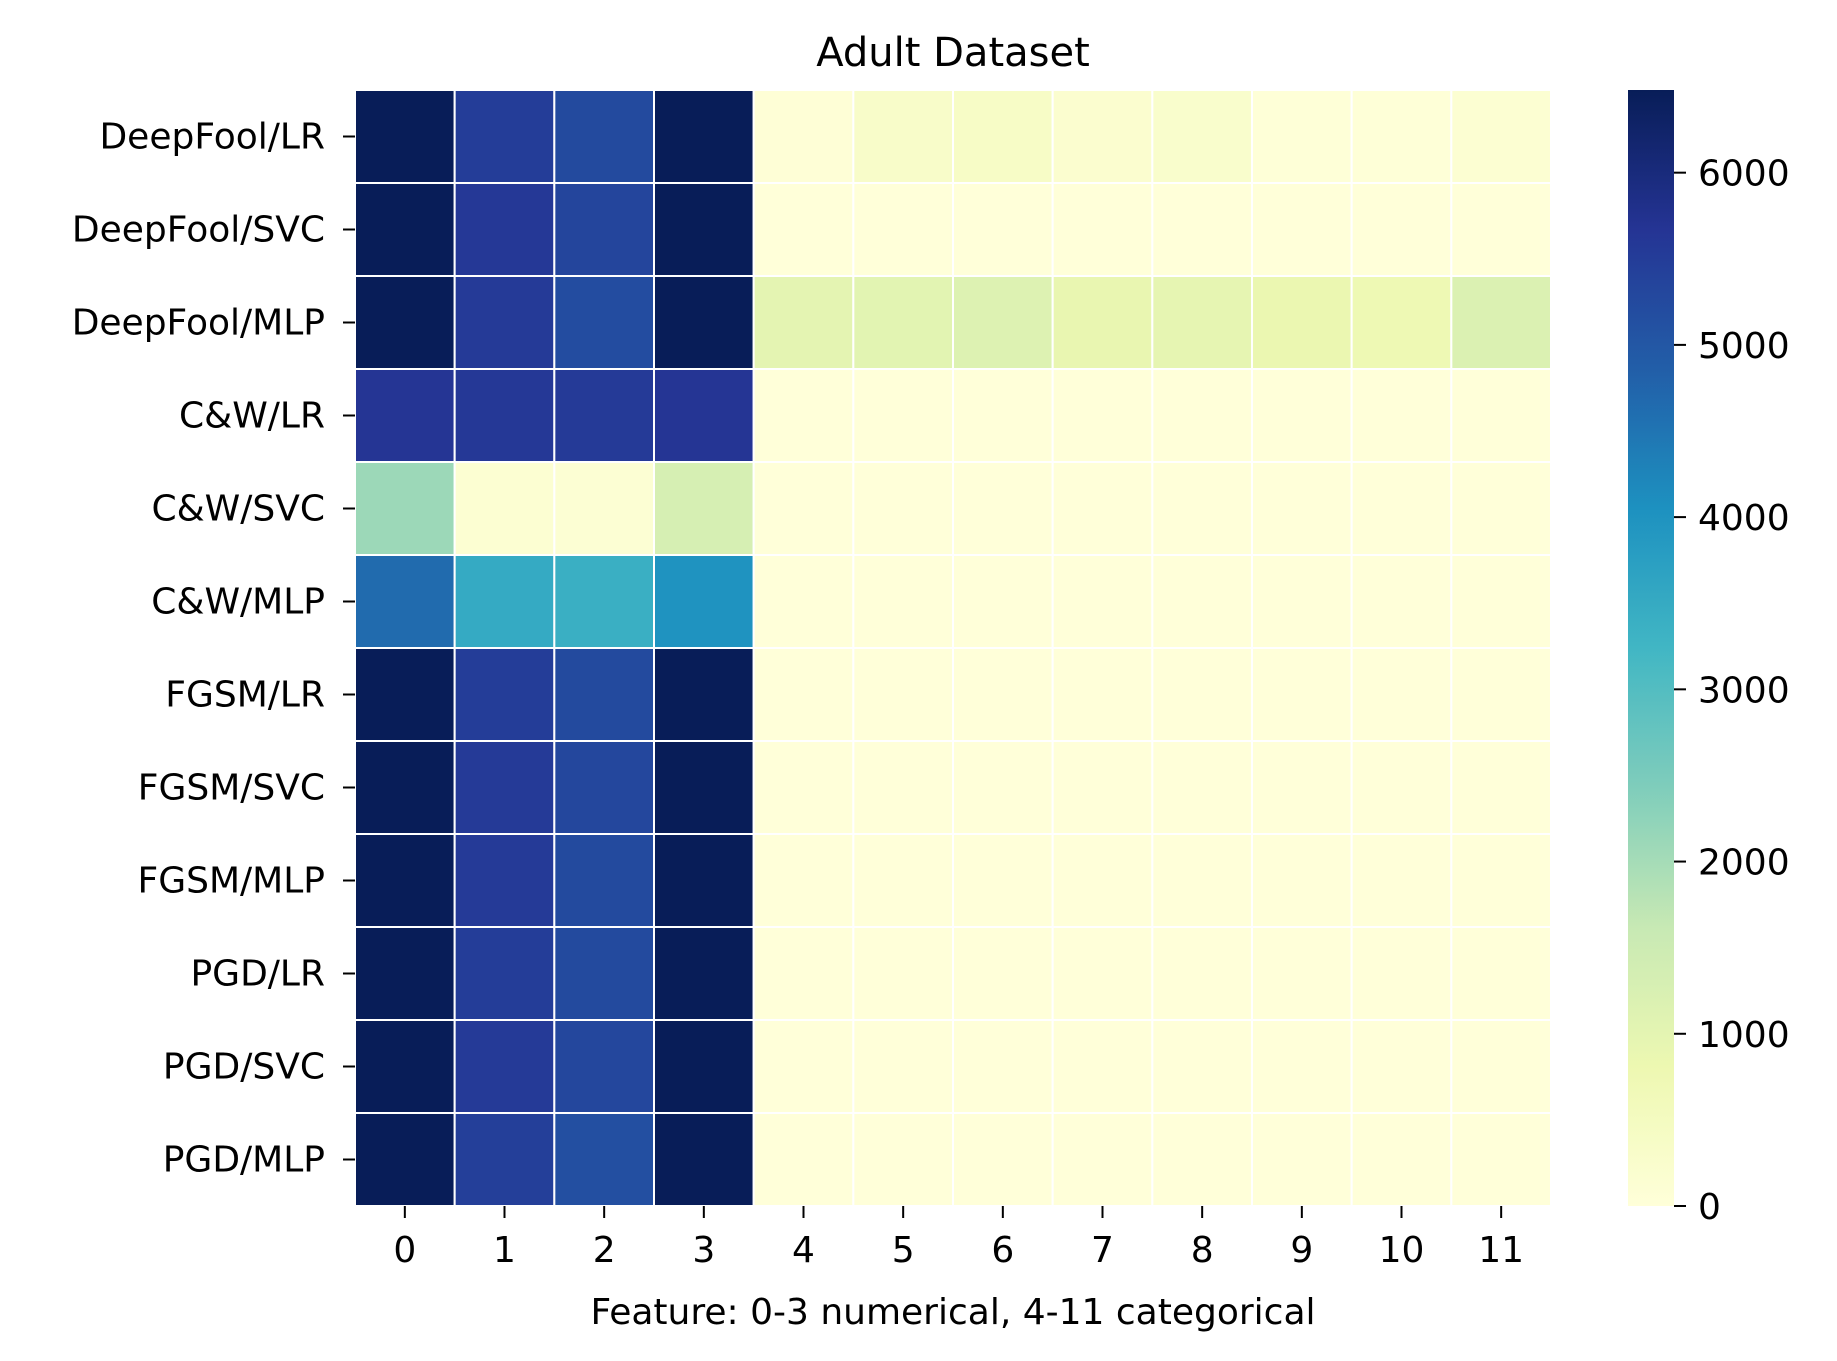 Image resolution: width=1837 pixels, height=1361 pixels. What do you see at coordinates (1301, 1250) in the screenshot?
I see `x-tick-label: 9` at bounding box center [1301, 1250].